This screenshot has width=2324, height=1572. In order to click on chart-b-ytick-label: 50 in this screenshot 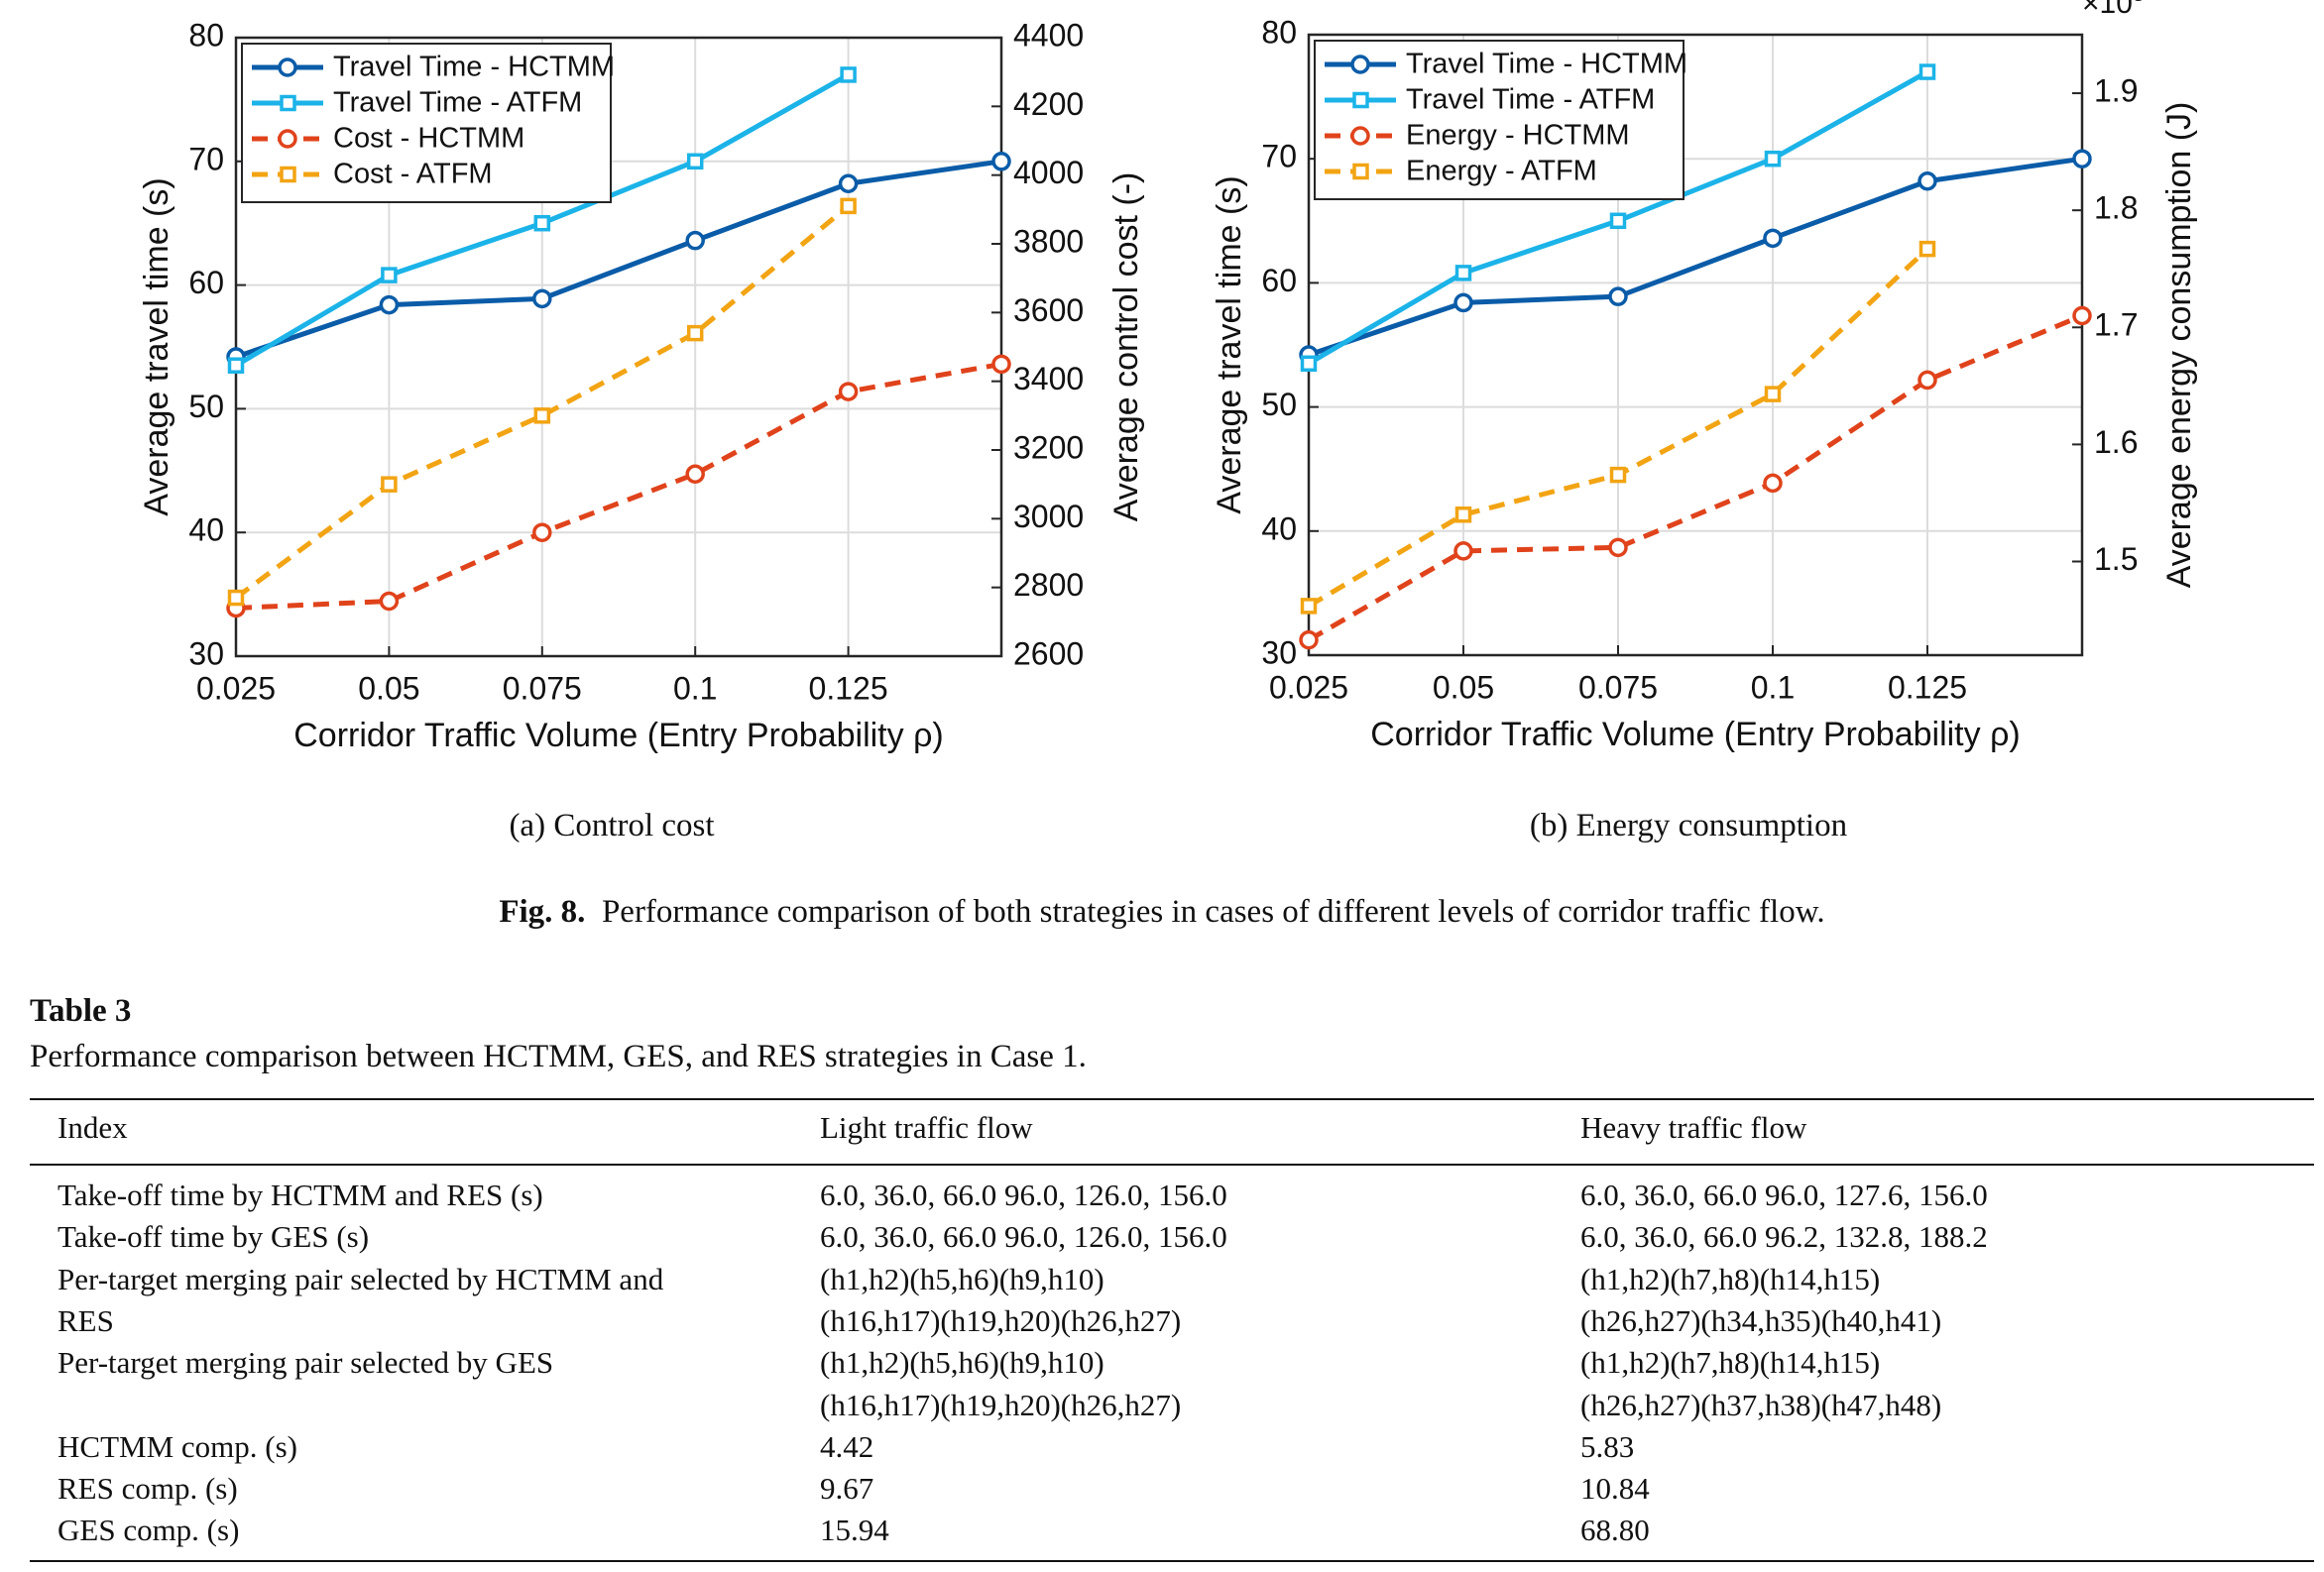, I will do `click(1279, 405)`.